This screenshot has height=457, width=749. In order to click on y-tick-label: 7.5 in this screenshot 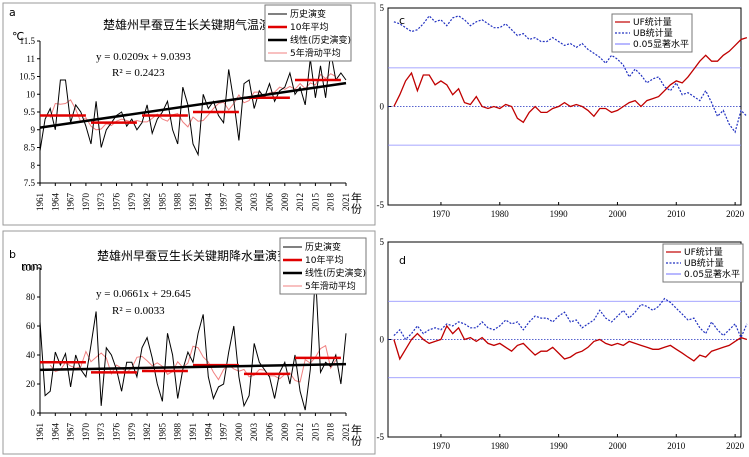, I will do `click(30, 183)`.